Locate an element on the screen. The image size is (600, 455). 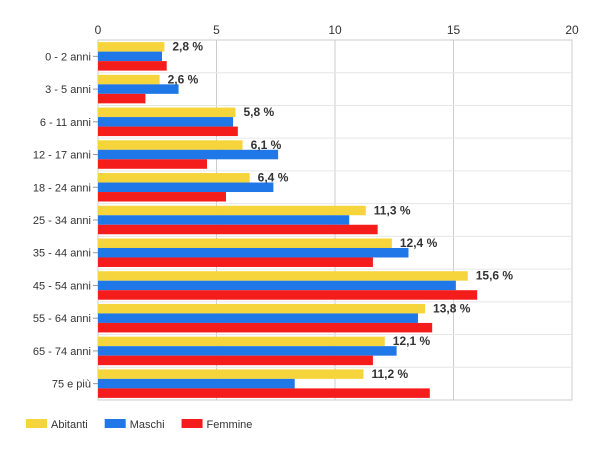
category-label: 6 - 11 anni is located at coordinates (65, 123).